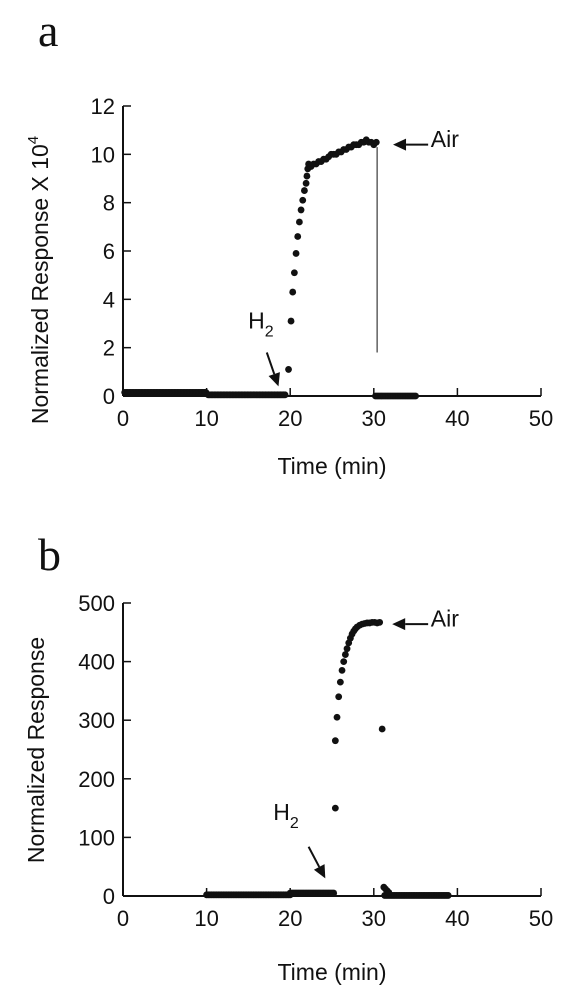 The width and height of the screenshot is (569, 1000). What do you see at coordinates (49, 554) in the screenshot?
I see `panel-label-b: b` at bounding box center [49, 554].